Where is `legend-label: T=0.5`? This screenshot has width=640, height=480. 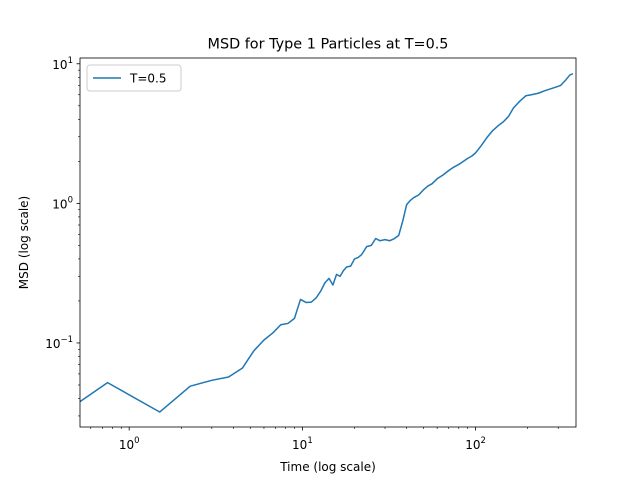
legend-label: T=0.5 is located at coordinates (147, 79).